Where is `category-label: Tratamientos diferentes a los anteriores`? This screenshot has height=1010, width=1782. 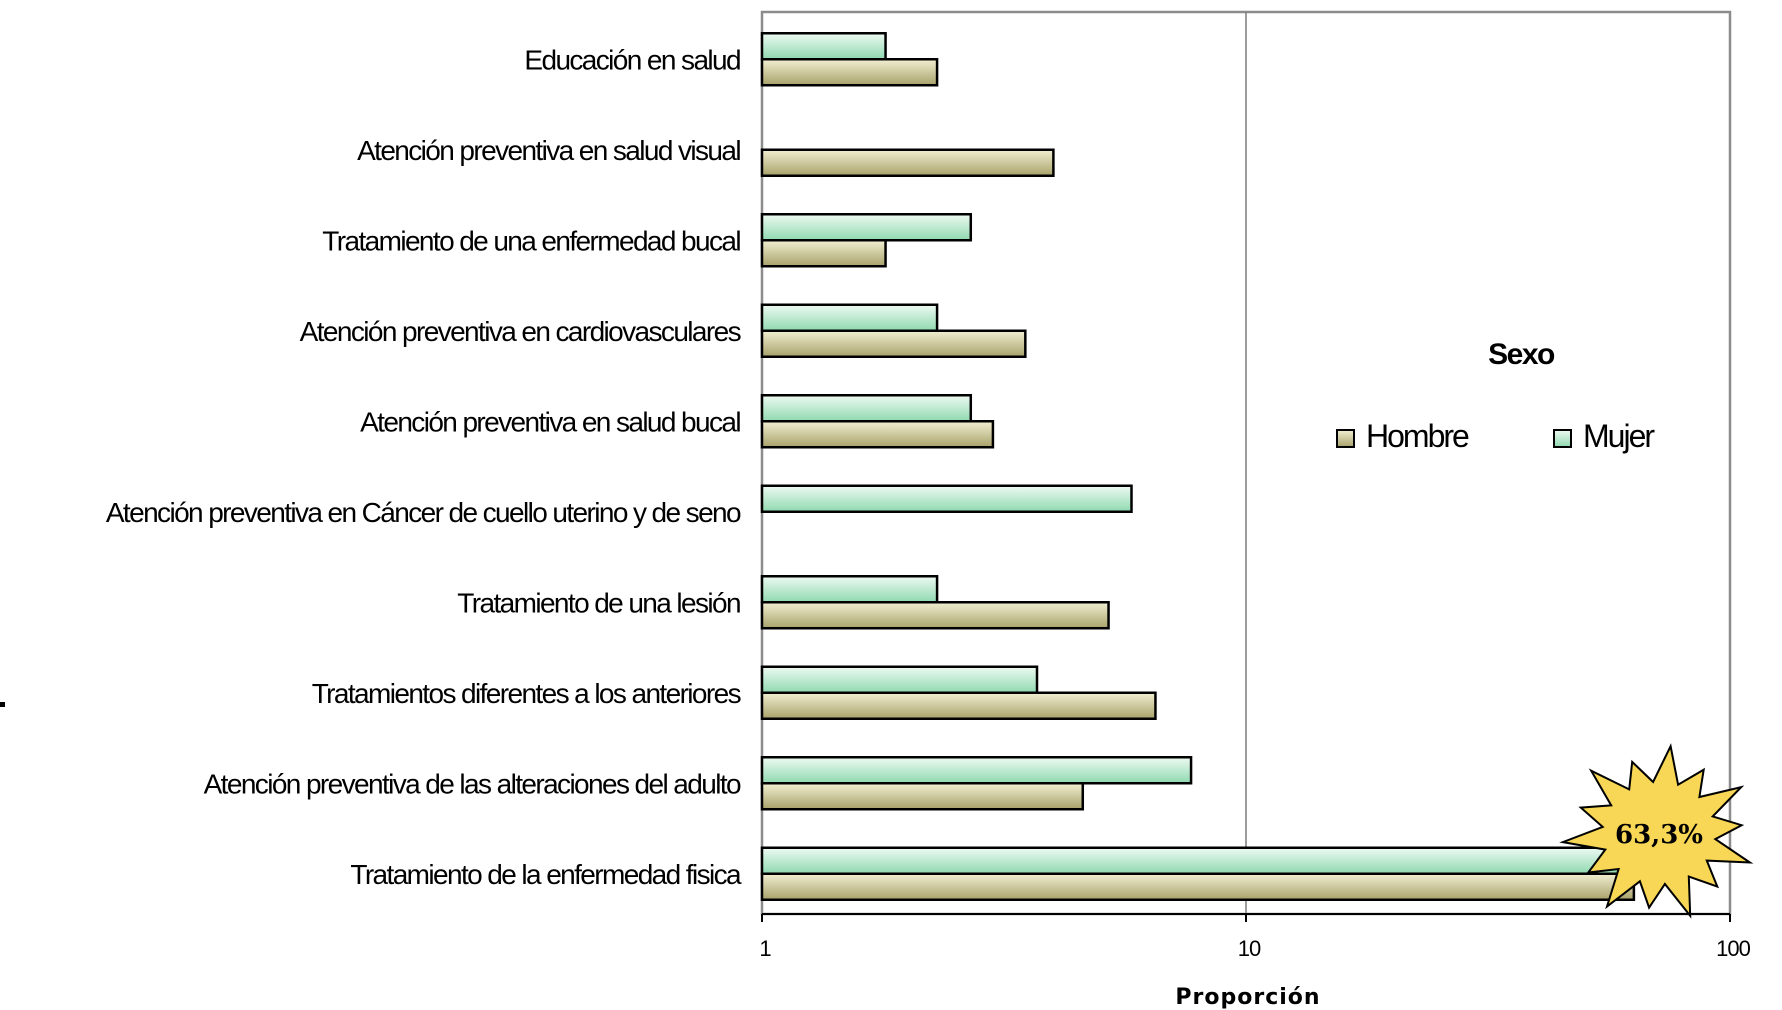
category-label: Tratamientos diferentes a los anteriores is located at coordinates (526, 693).